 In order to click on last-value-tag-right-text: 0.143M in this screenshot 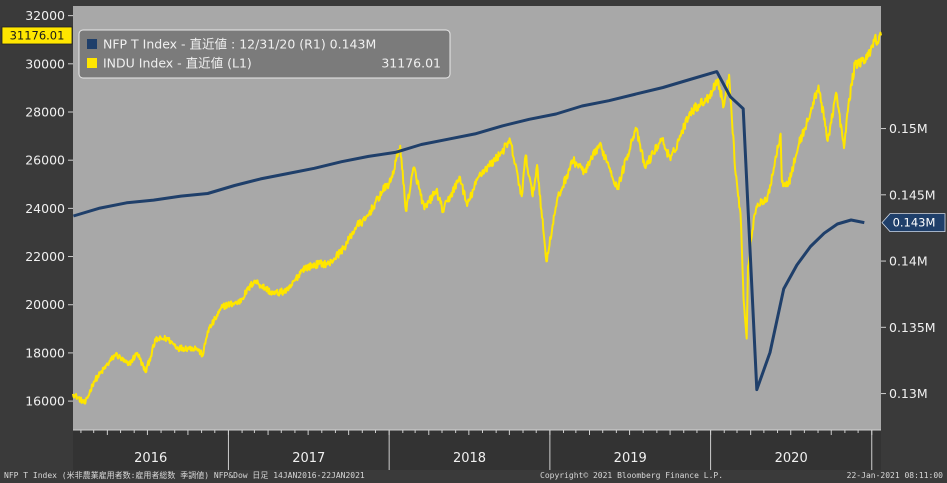, I will do `click(914, 223)`.